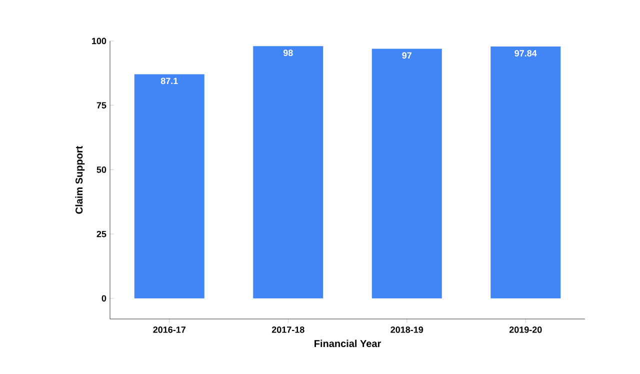 Image resolution: width=640 pixels, height=374 pixels. Describe the element at coordinates (80, 180) in the screenshot. I see `y-axis-title: Claim Support` at that location.